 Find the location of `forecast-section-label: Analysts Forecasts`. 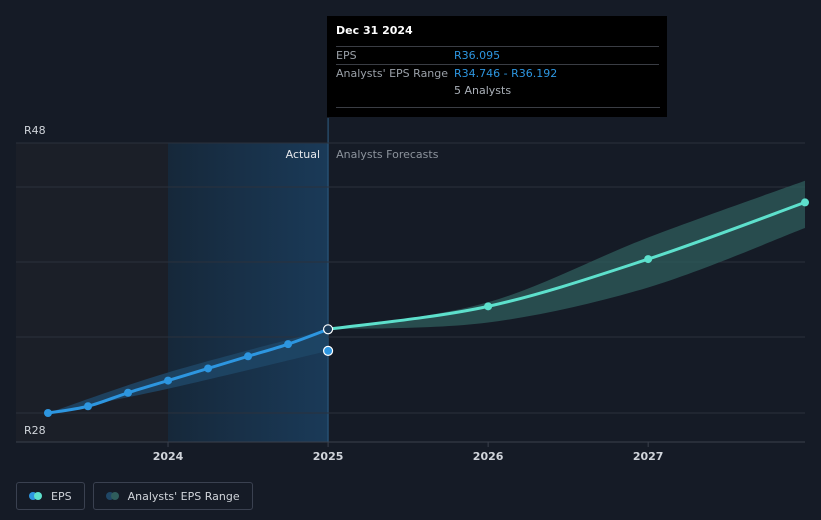

forecast-section-label: Analysts Forecasts is located at coordinates (387, 154).